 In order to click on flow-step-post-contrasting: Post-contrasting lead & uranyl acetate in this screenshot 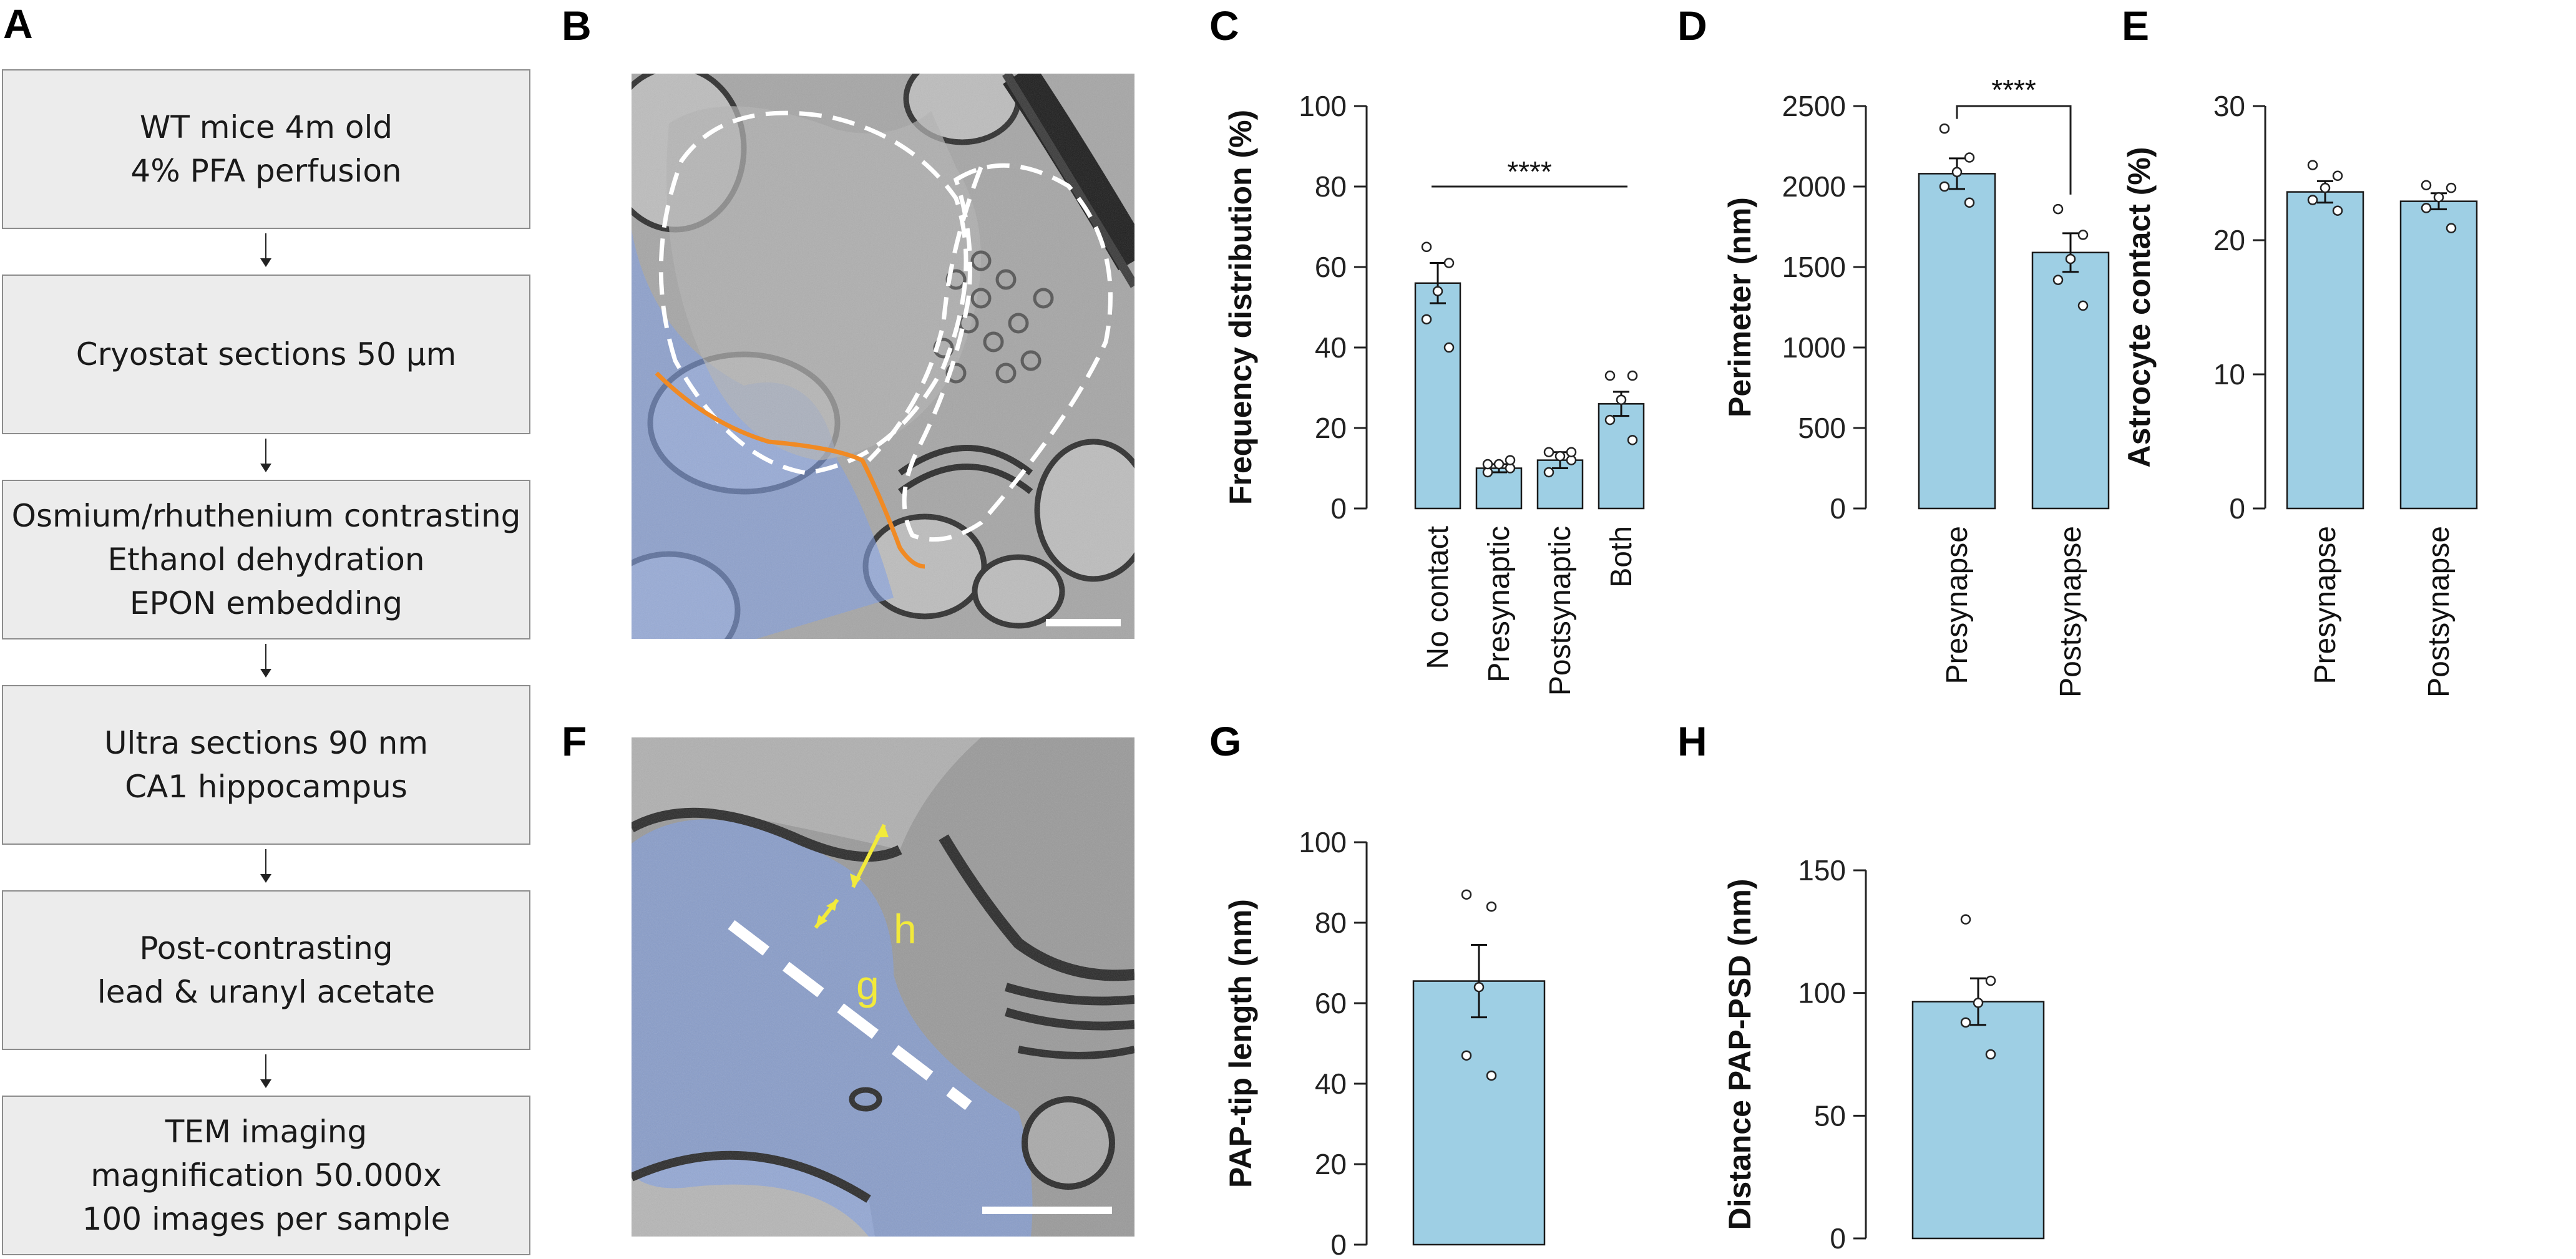, I will do `click(266, 970)`.